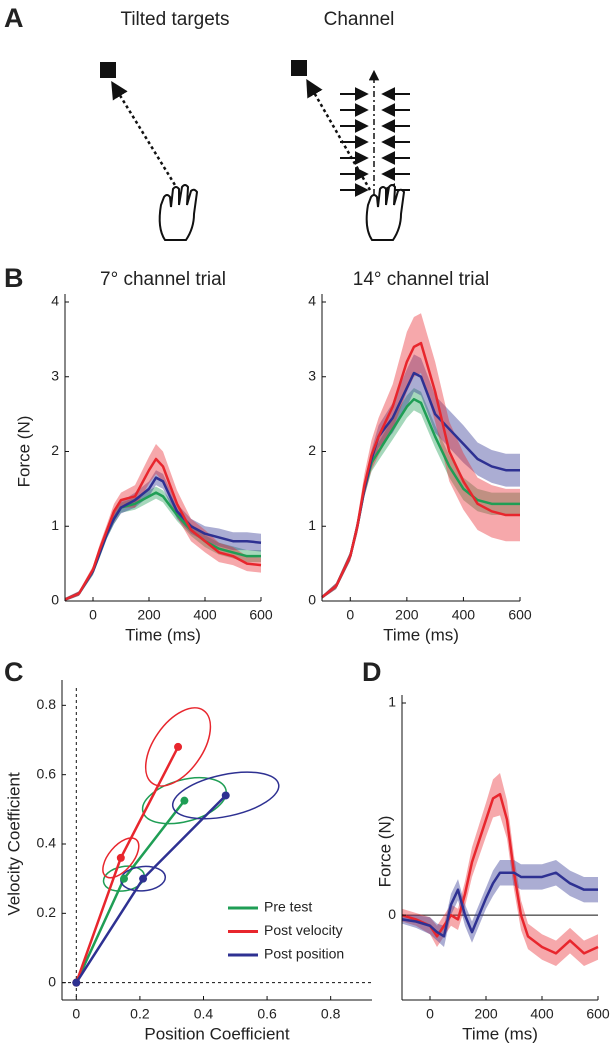 The width and height of the screenshot is (612, 1051). I want to click on panel-label: C, so click(14, 672).